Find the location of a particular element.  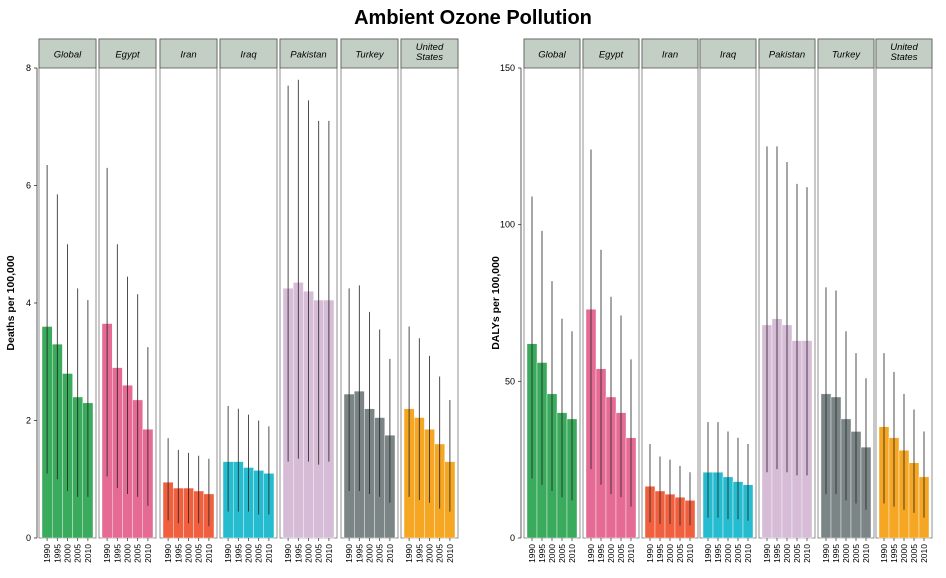

y-tick-label: 0 is located at coordinates (512, 538).